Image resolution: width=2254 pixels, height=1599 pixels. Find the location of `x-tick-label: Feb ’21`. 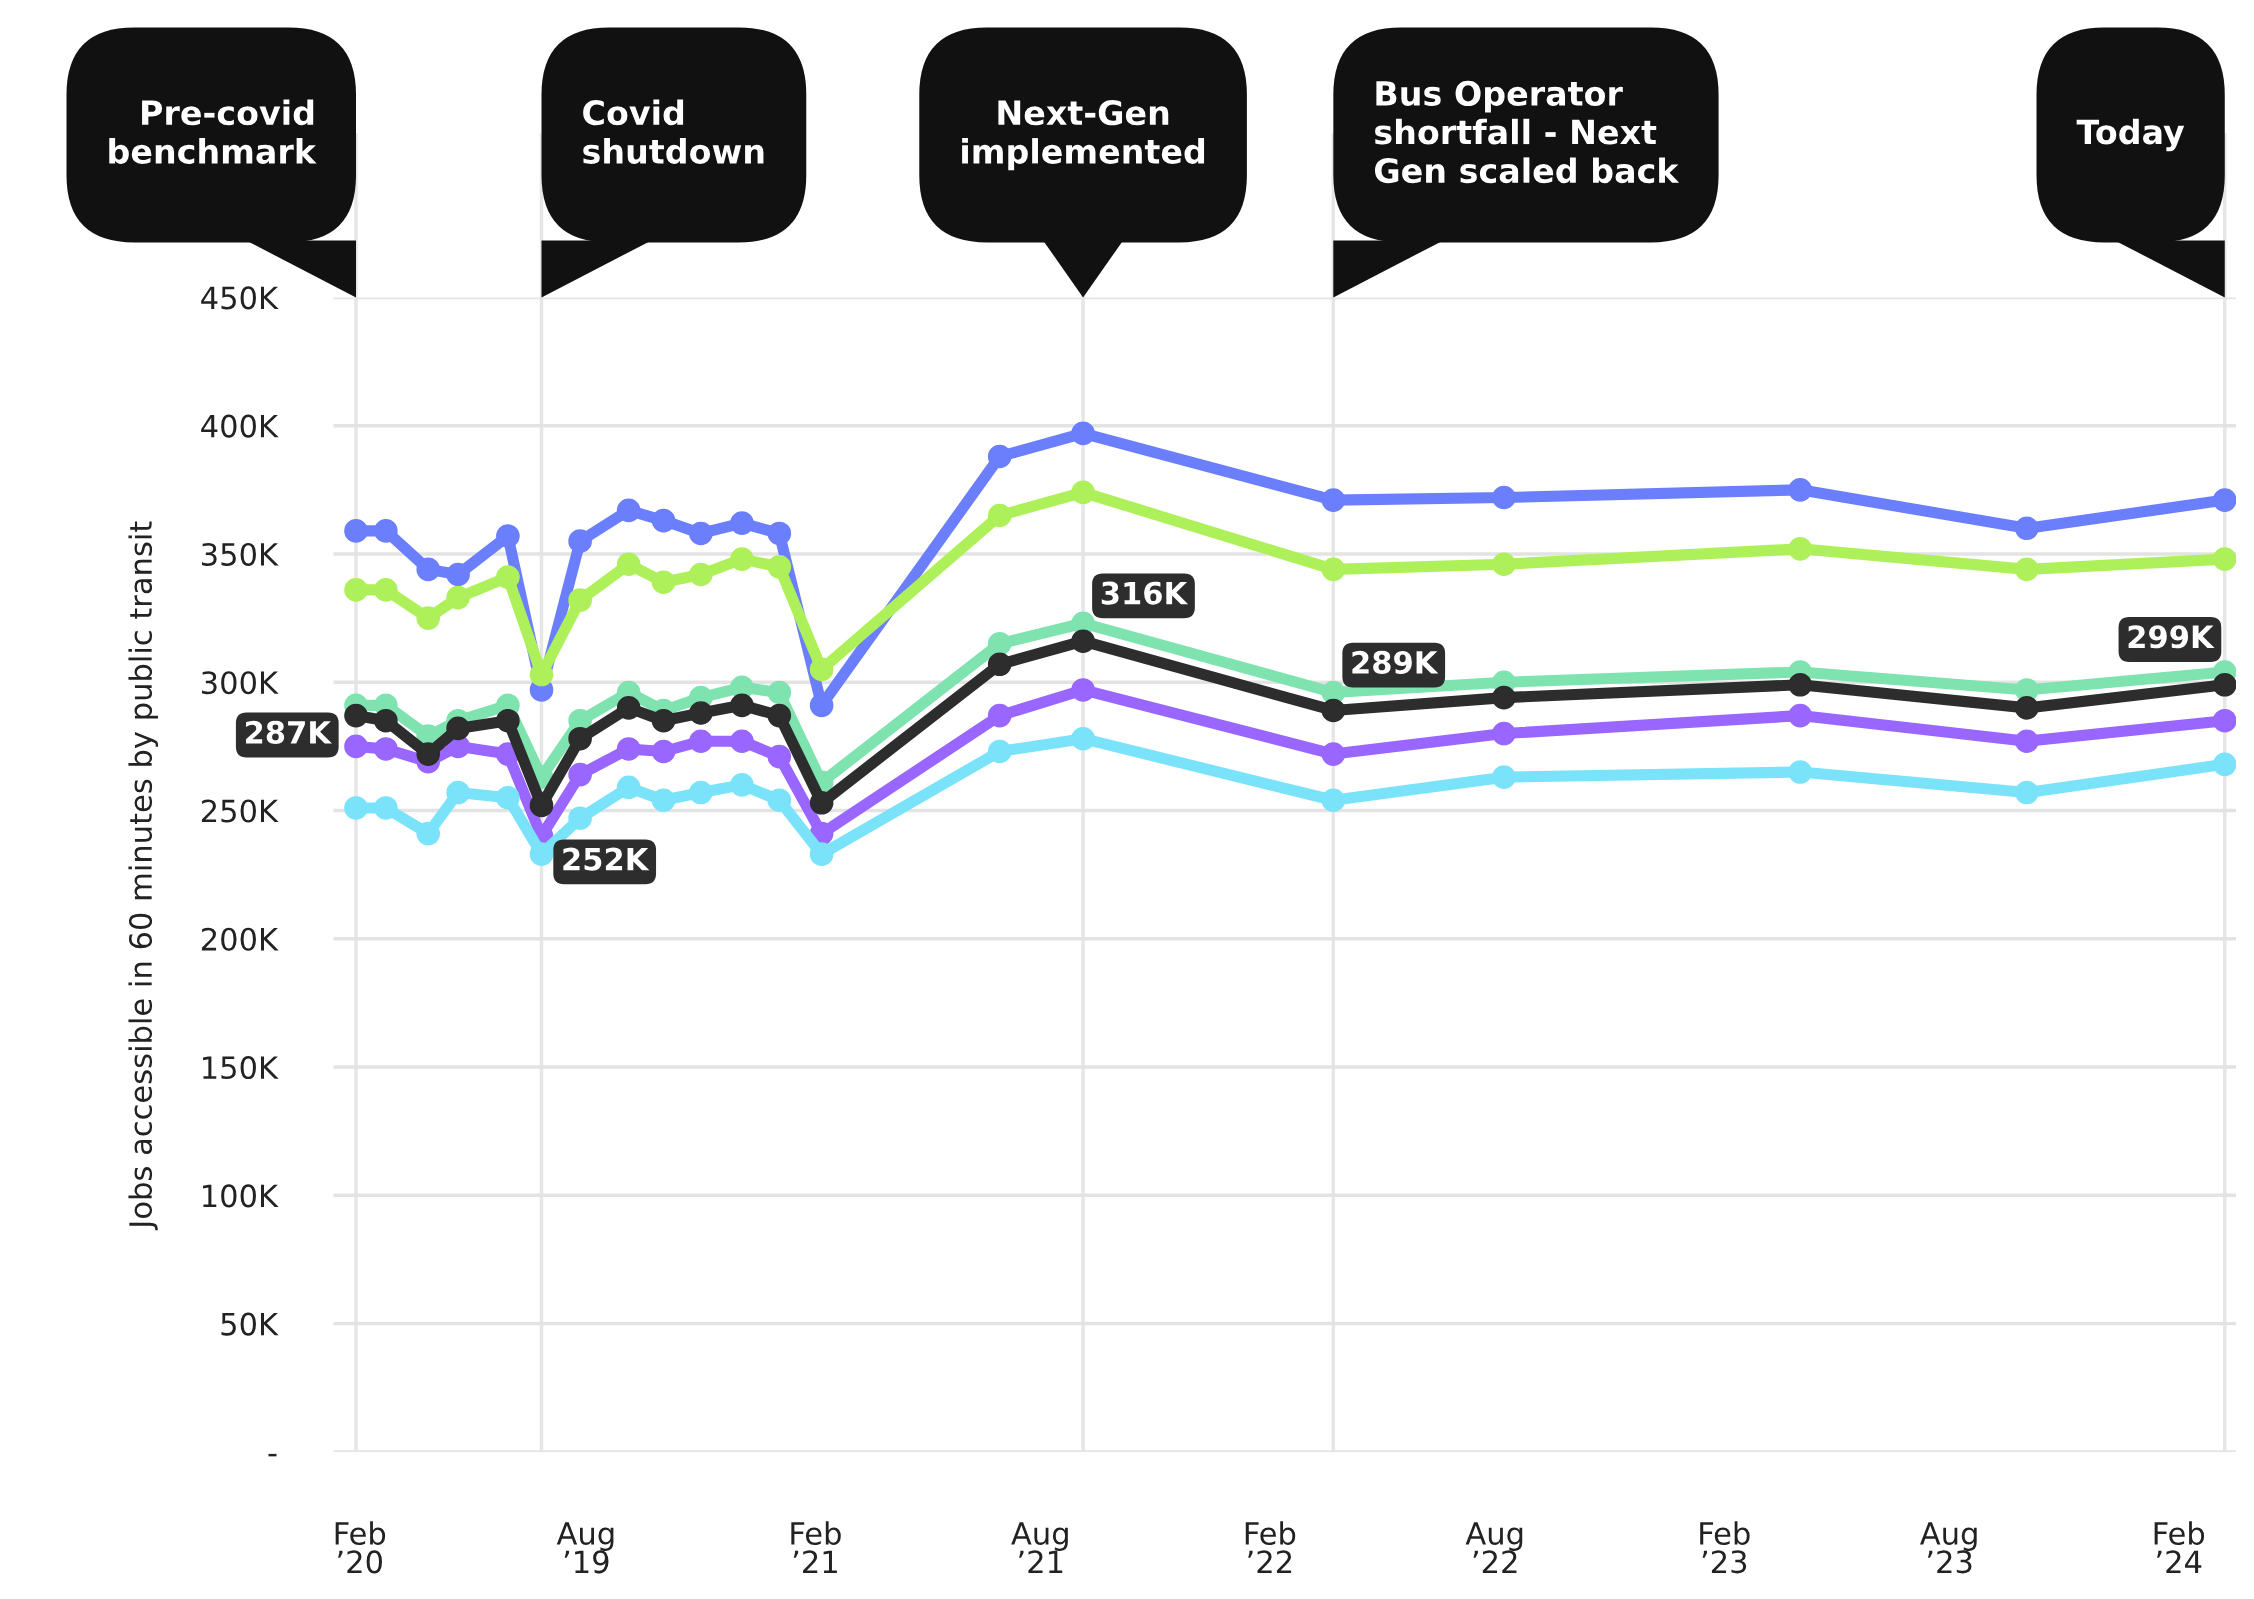

x-tick-label: Feb ’21 is located at coordinates (816, 1547).